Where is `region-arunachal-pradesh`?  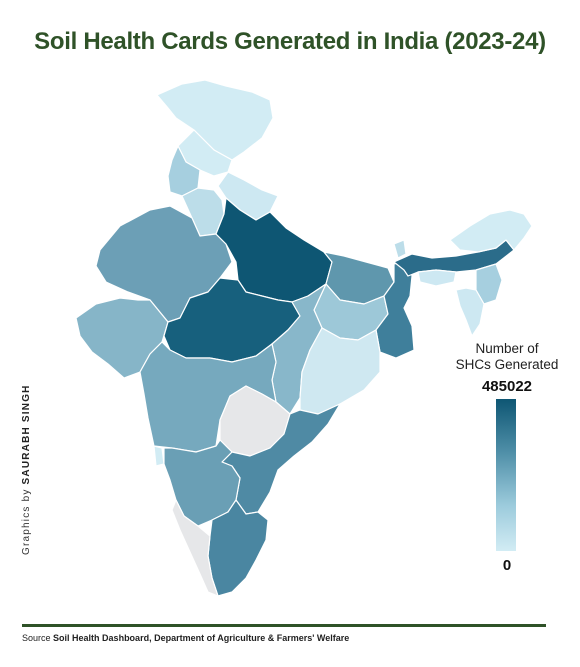
region-arunachal-pradesh is located at coordinates (491, 231).